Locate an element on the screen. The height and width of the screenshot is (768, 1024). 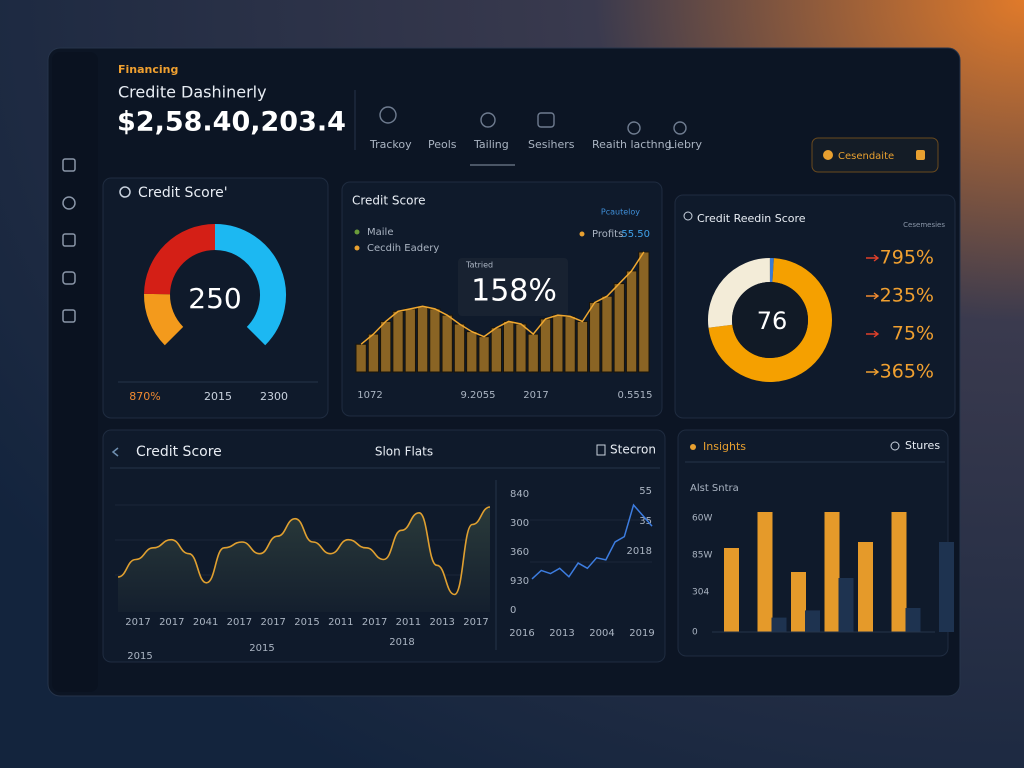
nav-item: Tailing is located at coordinates (491, 144).